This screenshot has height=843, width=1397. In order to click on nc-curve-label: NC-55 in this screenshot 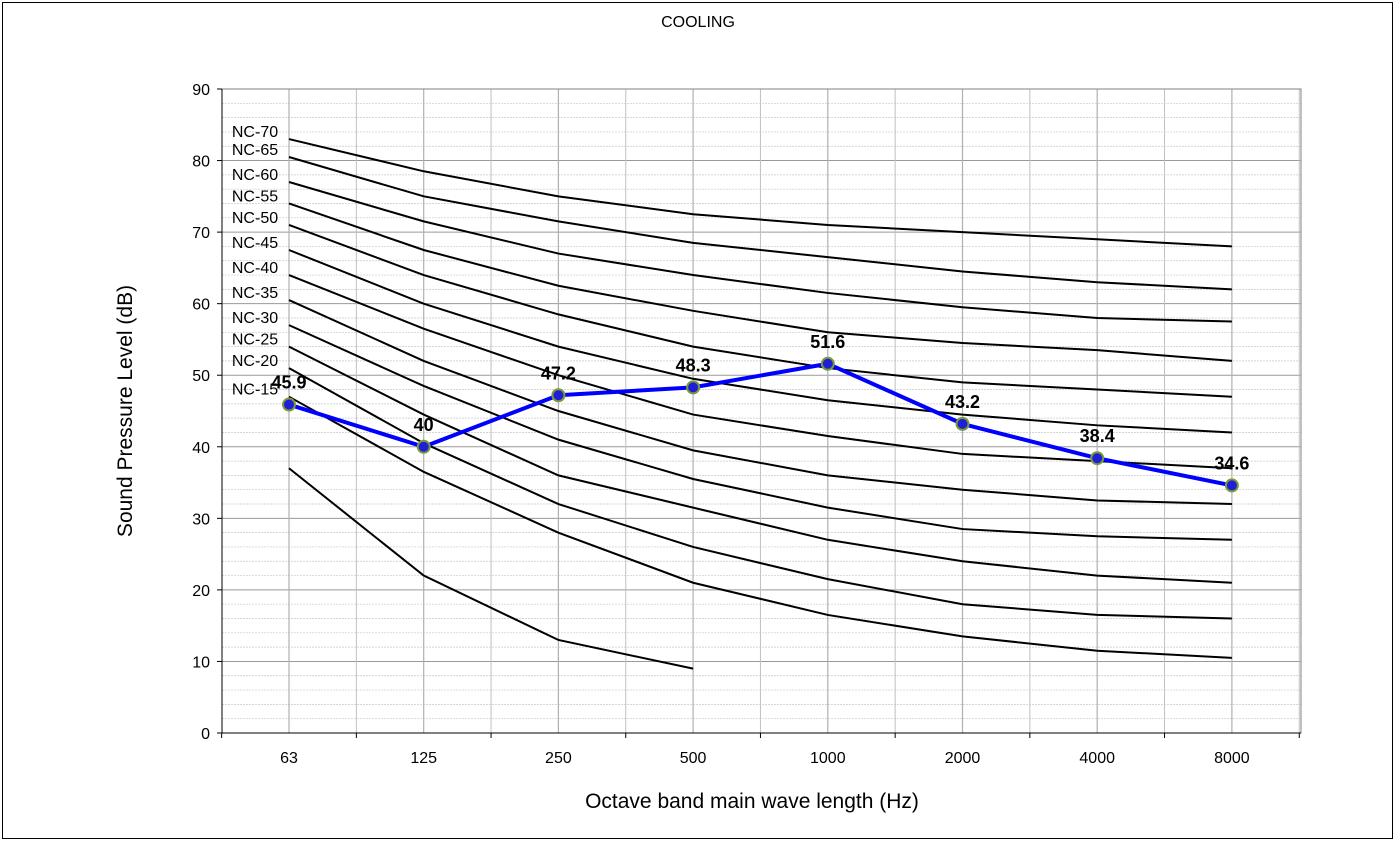, I will do `click(255, 196)`.